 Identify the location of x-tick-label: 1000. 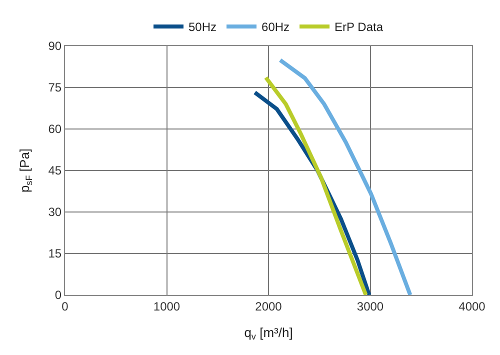
(166, 306).